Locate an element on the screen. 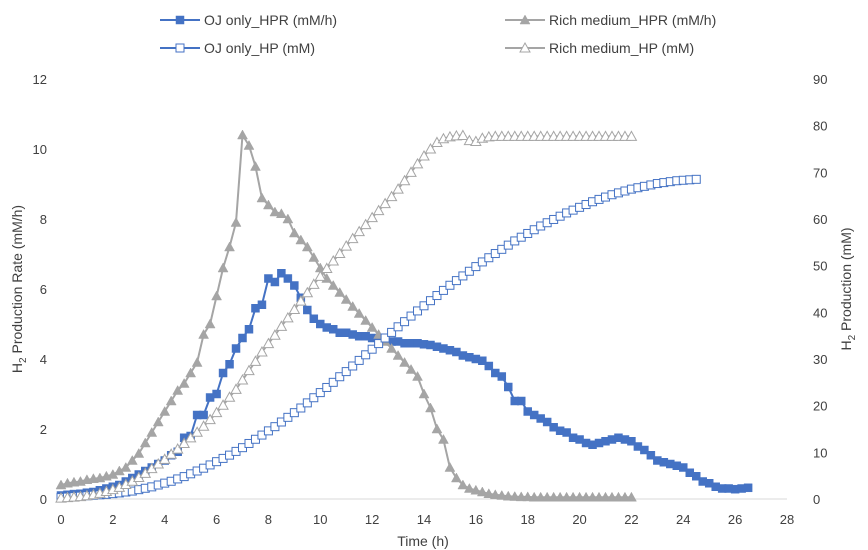  left-y-tick-label: 2 is located at coordinates (43, 429).